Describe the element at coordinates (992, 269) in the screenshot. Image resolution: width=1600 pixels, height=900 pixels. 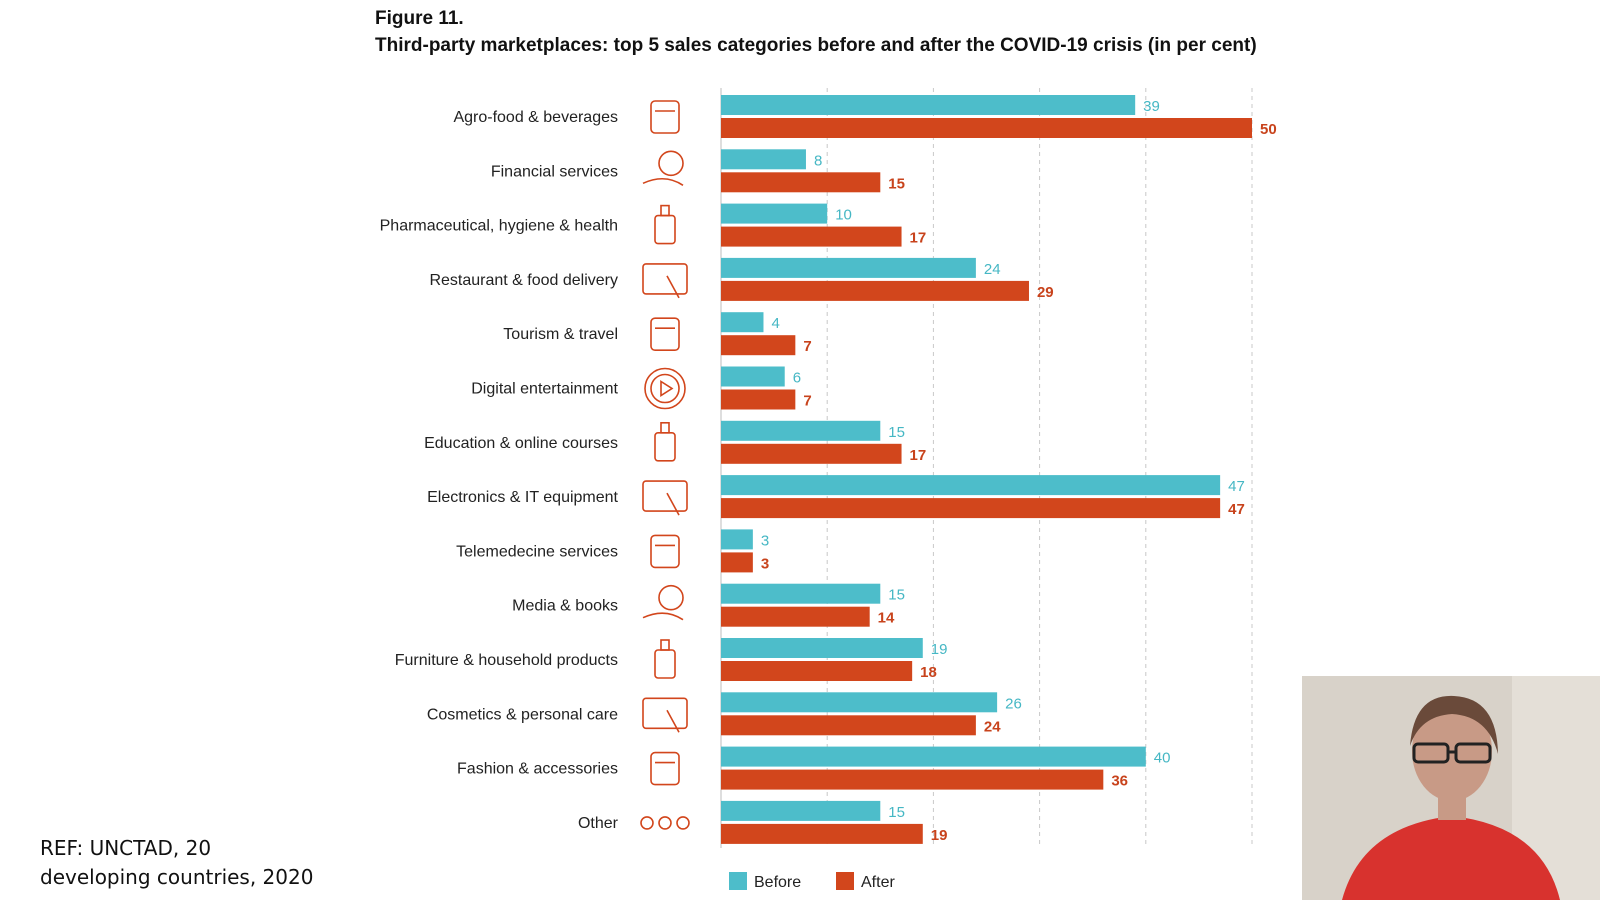
I see `value-label-before: 24` at that location.